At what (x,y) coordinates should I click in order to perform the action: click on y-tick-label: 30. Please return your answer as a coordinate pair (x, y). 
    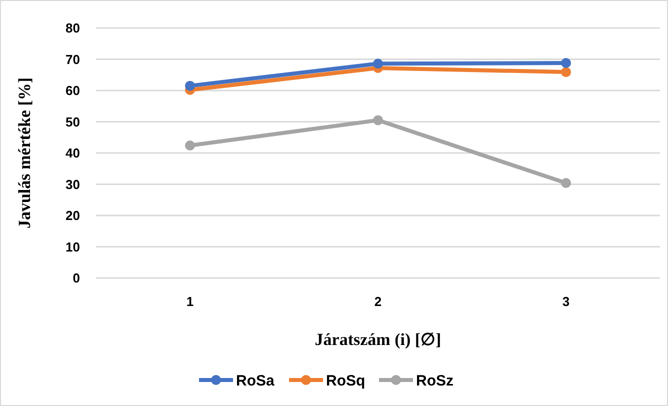
    Looking at the image, I should click on (73, 184).